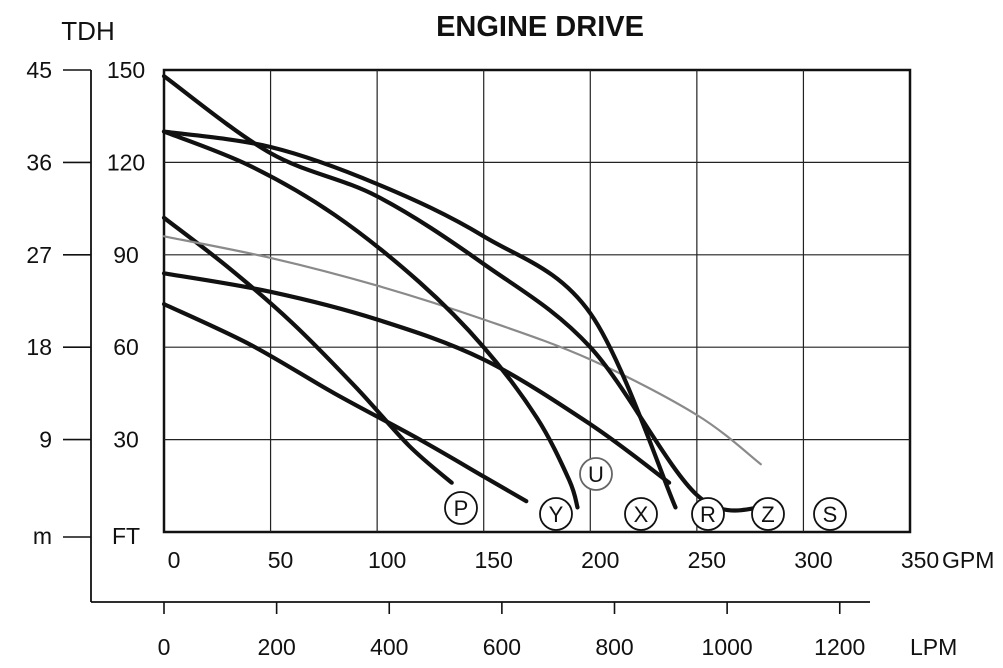 This screenshot has width=1003, height=668. What do you see at coordinates (276, 647) in the screenshot?
I see `lpm-tick-label: 200` at bounding box center [276, 647].